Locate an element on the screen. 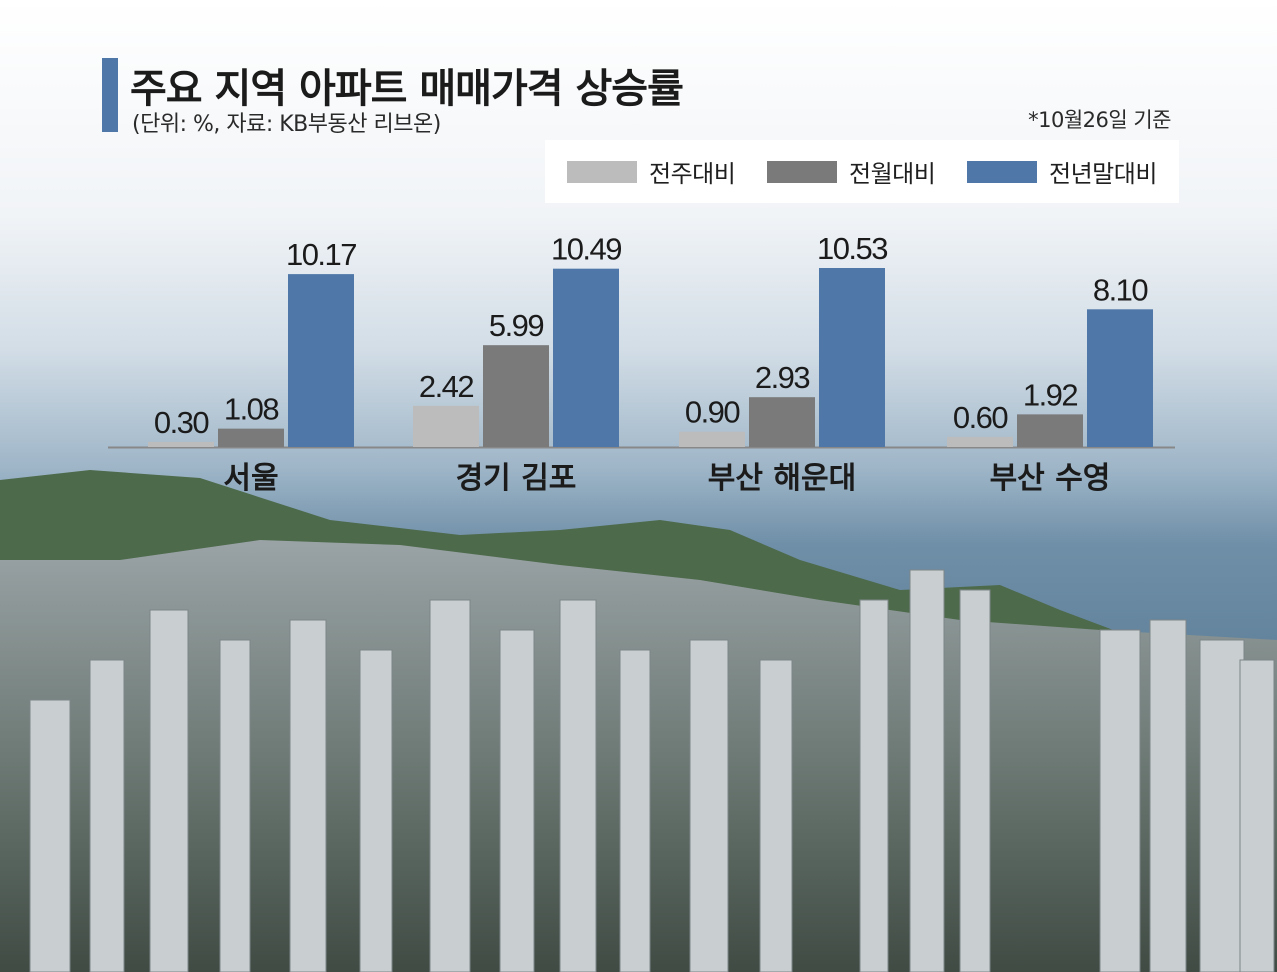 The image size is (1277, 972). legend-label-monthly: 전월대비 is located at coordinates (892, 174).